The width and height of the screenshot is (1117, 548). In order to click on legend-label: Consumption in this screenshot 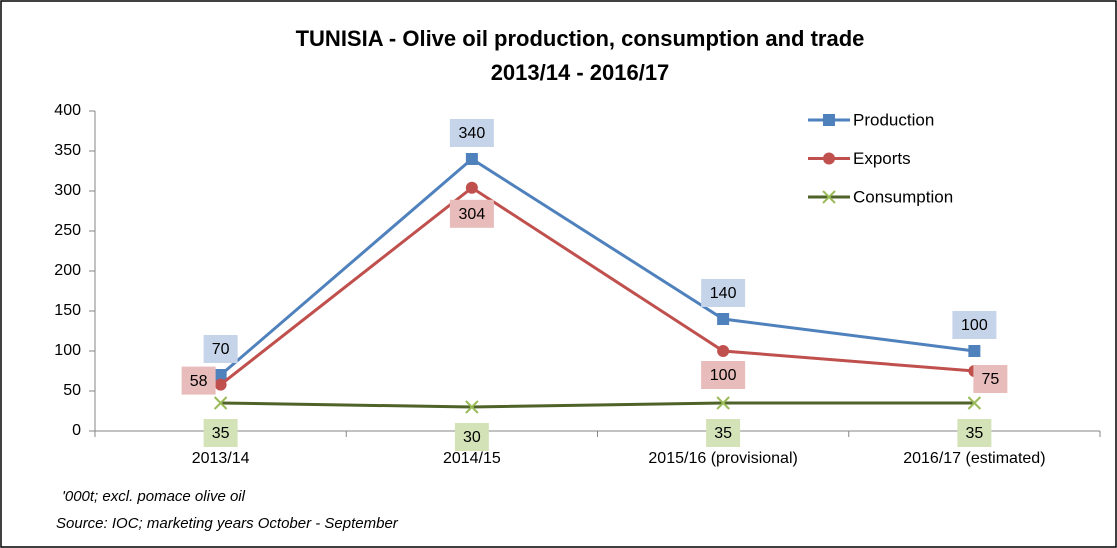, I will do `click(903, 196)`.